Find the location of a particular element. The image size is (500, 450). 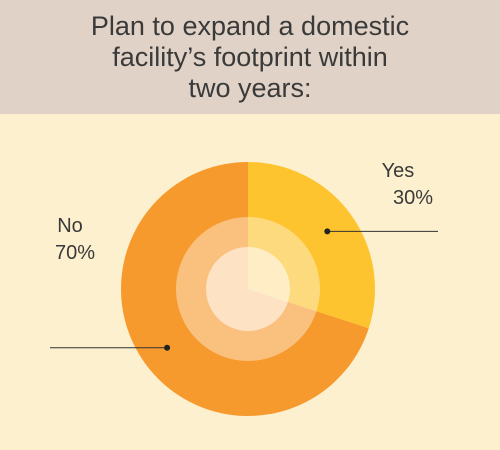

inner-rings is located at coordinates (248, 289).